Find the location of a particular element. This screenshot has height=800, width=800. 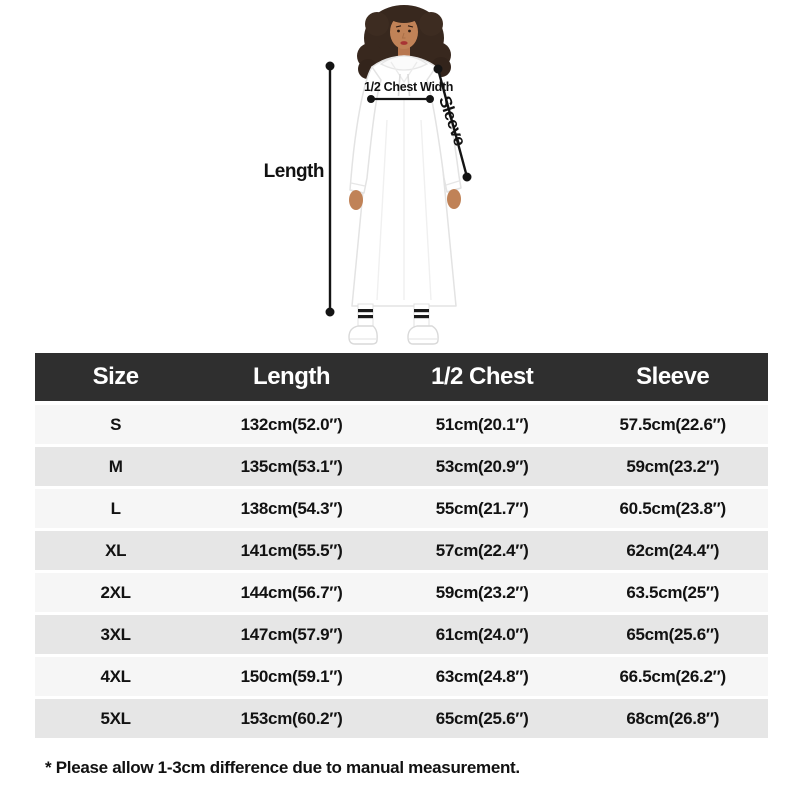

cell-sleeve: 66.5cm(26.2″) is located at coordinates (673, 676).